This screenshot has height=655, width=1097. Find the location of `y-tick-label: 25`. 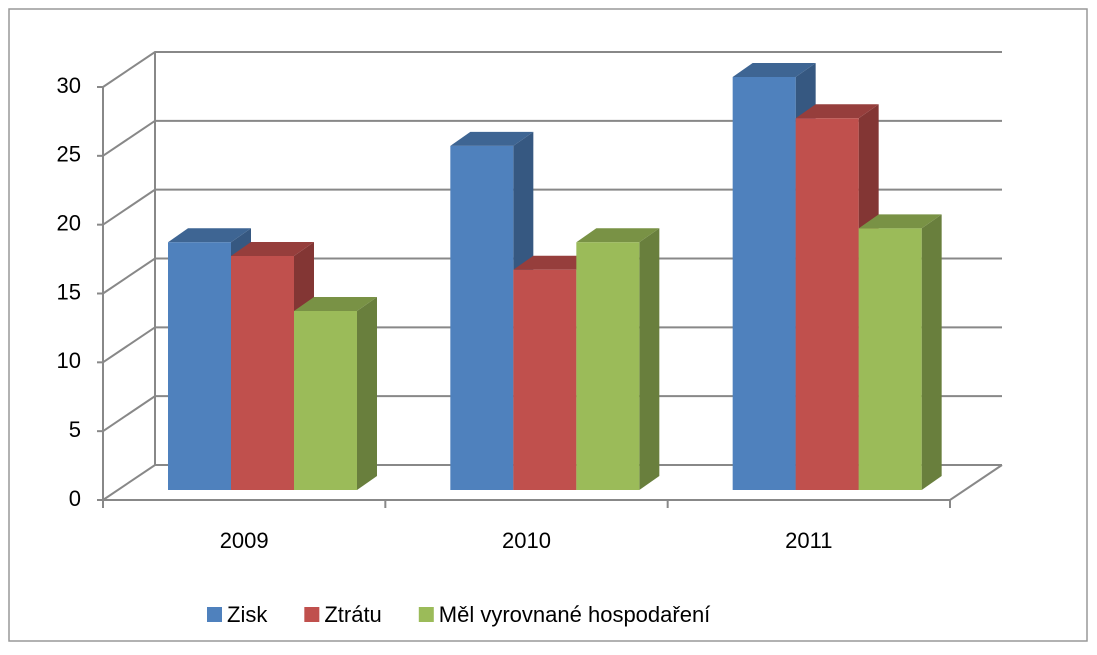

y-tick-label: 25 is located at coordinates (69, 154).